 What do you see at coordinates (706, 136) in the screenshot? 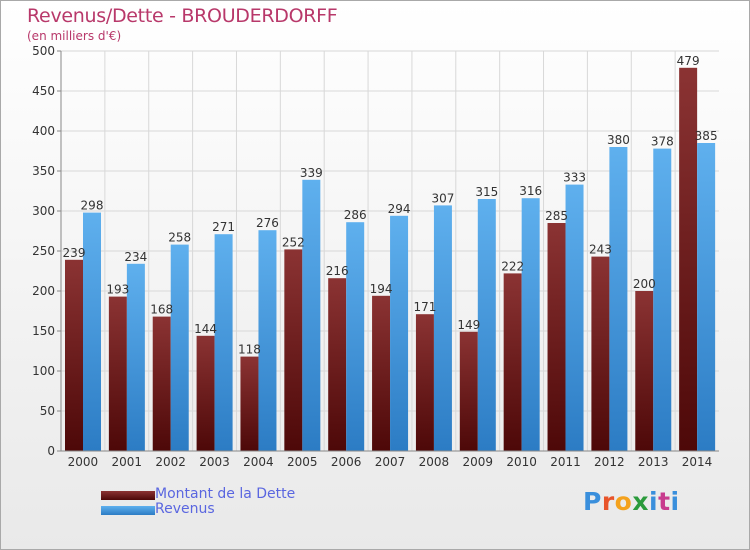
I see `data-label-revenus: 385` at bounding box center [706, 136].